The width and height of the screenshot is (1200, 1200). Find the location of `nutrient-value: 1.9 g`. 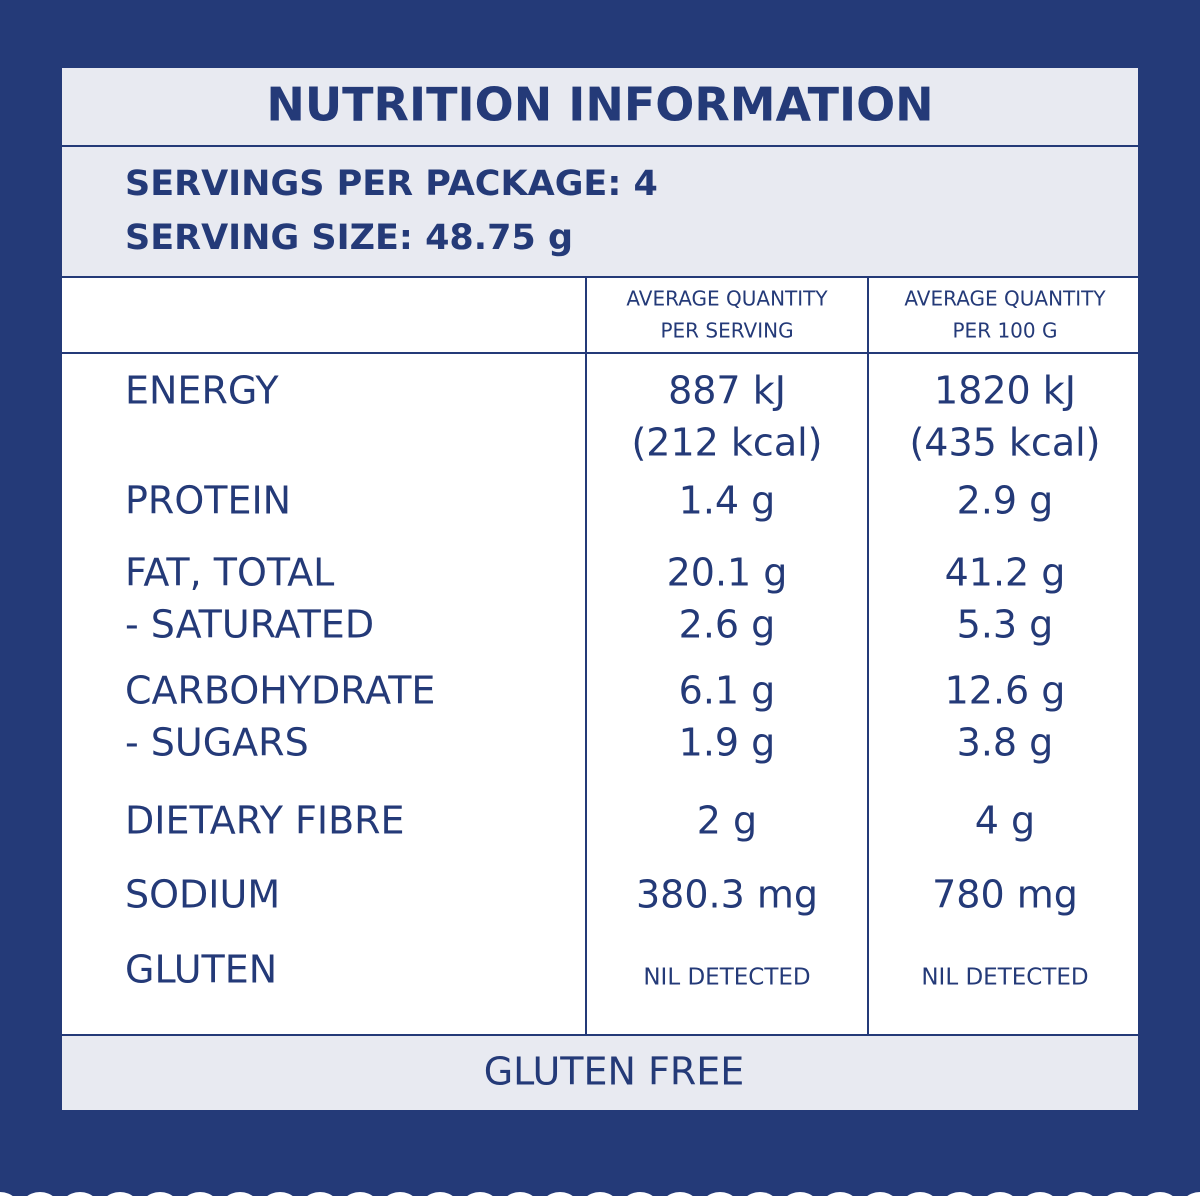

nutrient-value: 1.9 g is located at coordinates (727, 743).